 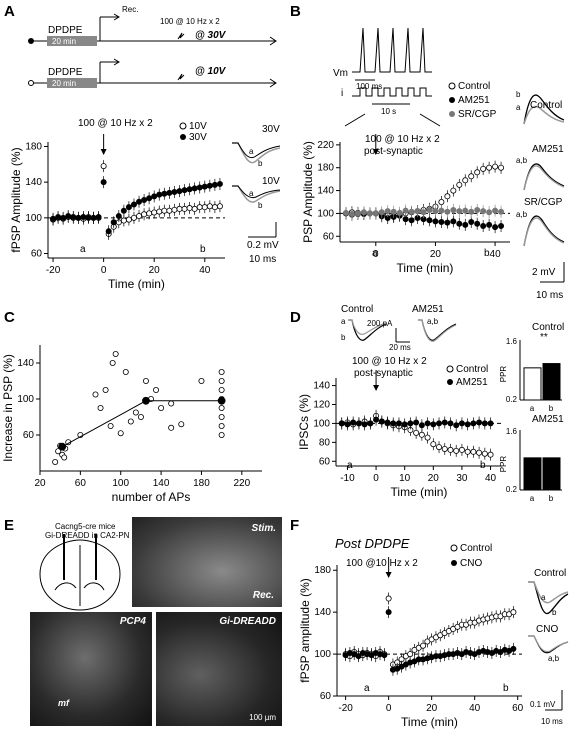 I want to click on trace-a-b2: b, so click(x=260, y=205).